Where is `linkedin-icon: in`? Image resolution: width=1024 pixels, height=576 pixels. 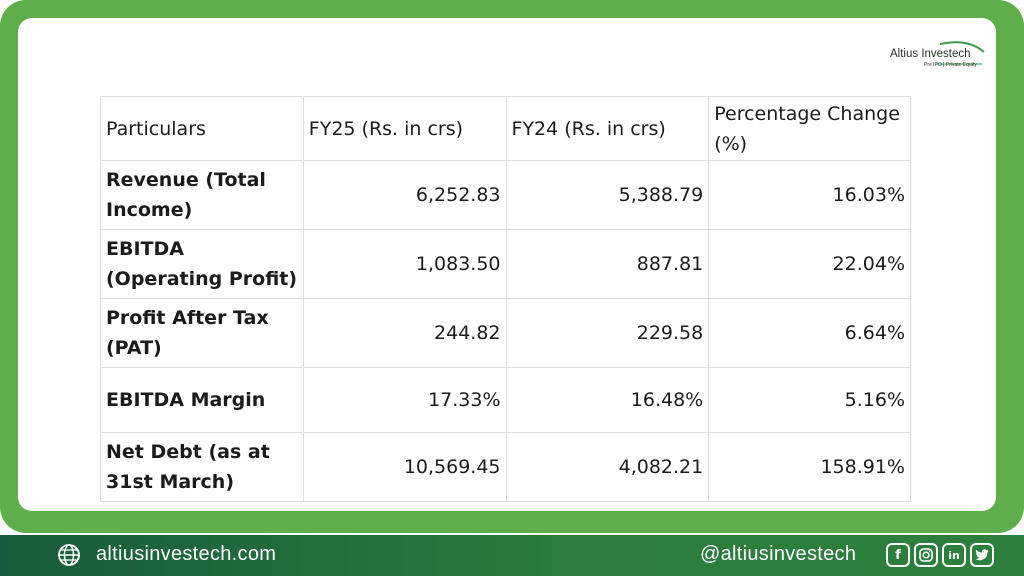 linkedin-icon: in is located at coordinates (954, 555).